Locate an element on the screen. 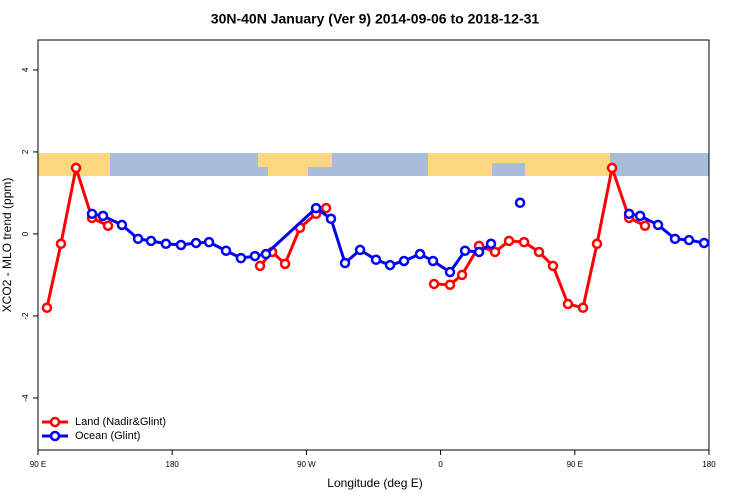 Image resolution: width=750 pixels, height=500 pixels. y-tick-label: -4 is located at coordinates (25, 398).